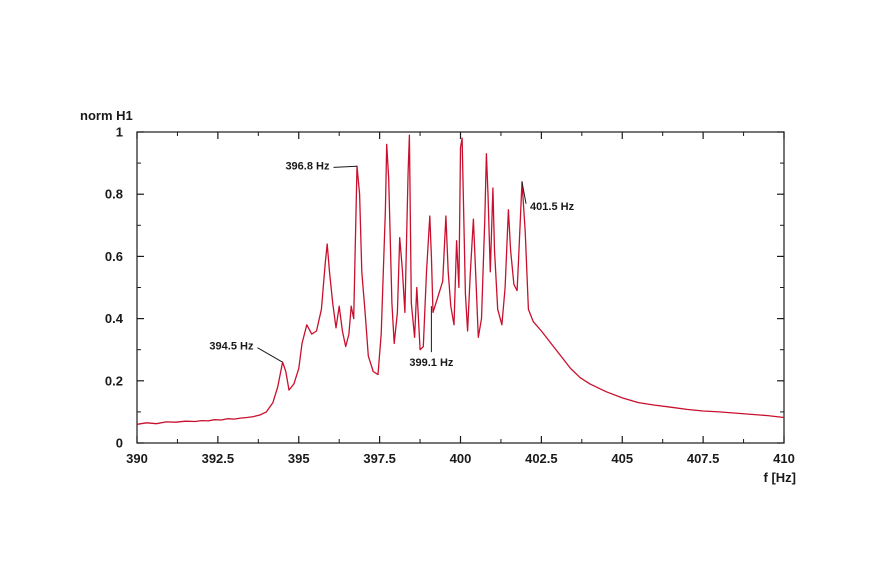 This screenshot has height=579, width=881. I want to click on x-axis-tick-labels: 390 392.5 395 397.5 400 402.5 405 407.5 410, so click(460, 458).